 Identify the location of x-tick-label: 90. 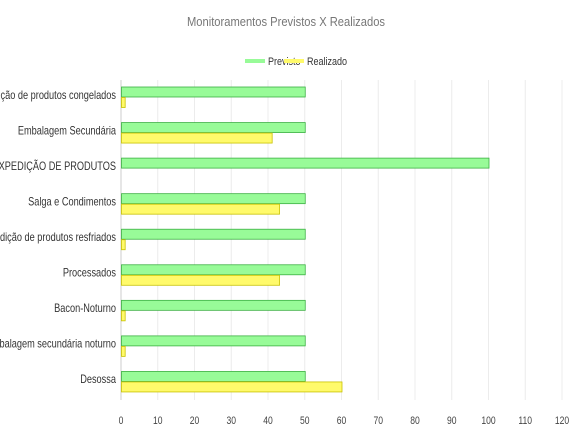
(452, 421).